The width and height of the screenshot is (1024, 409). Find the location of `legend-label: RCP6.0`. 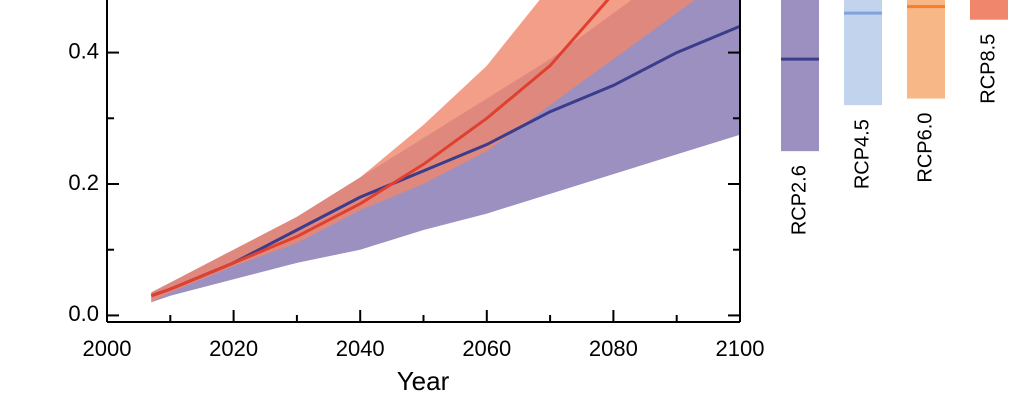

legend-label: RCP6.0 is located at coordinates (925, 148).